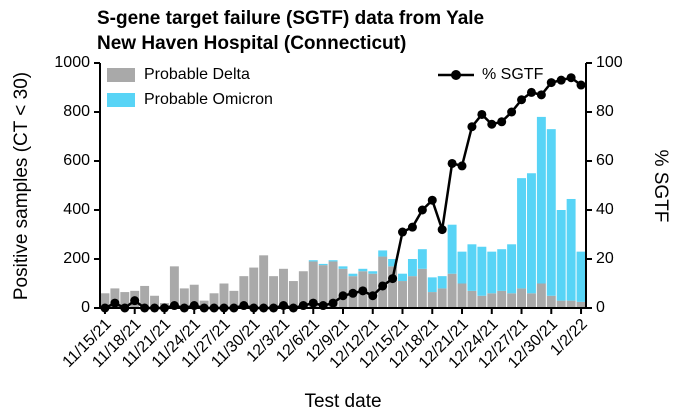 The height and width of the screenshot is (414, 680). I want to click on y2-tick-label: 20, so click(605, 258).